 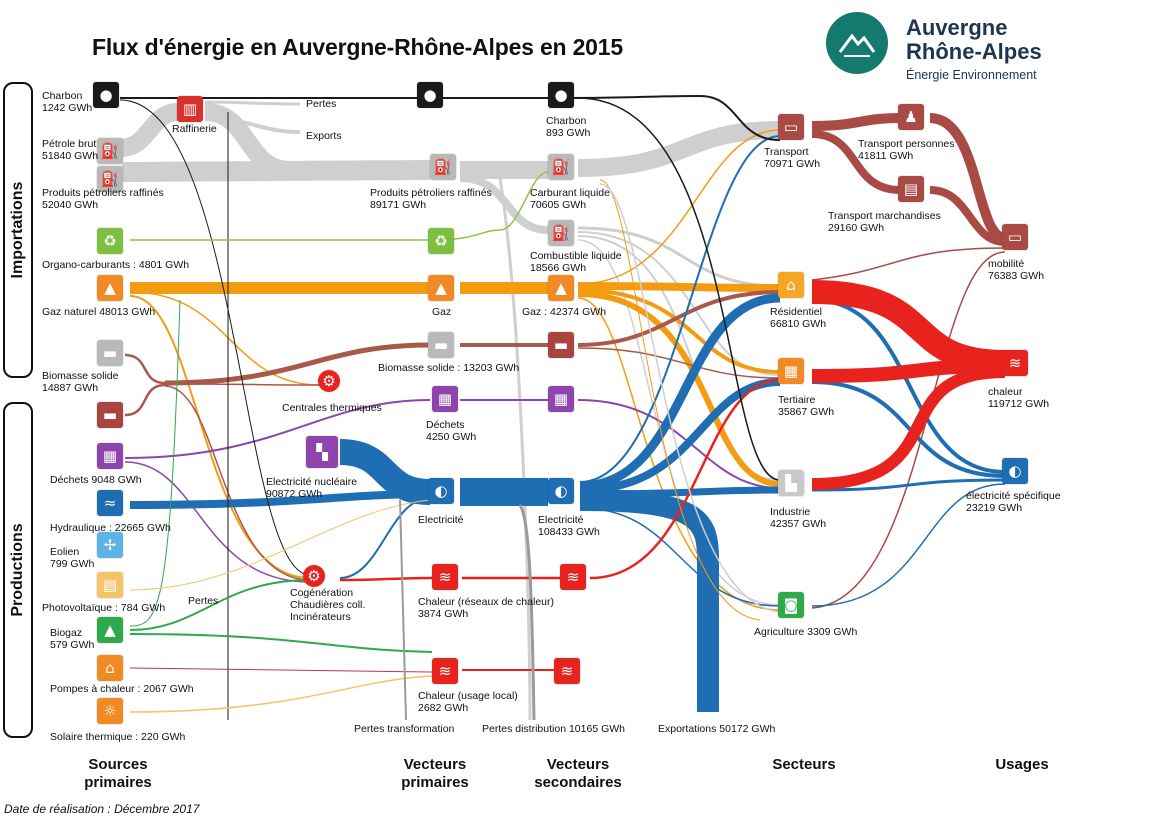 What do you see at coordinates (443, 708) in the screenshot?
I see `label-line: 2682 GWh` at bounding box center [443, 708].